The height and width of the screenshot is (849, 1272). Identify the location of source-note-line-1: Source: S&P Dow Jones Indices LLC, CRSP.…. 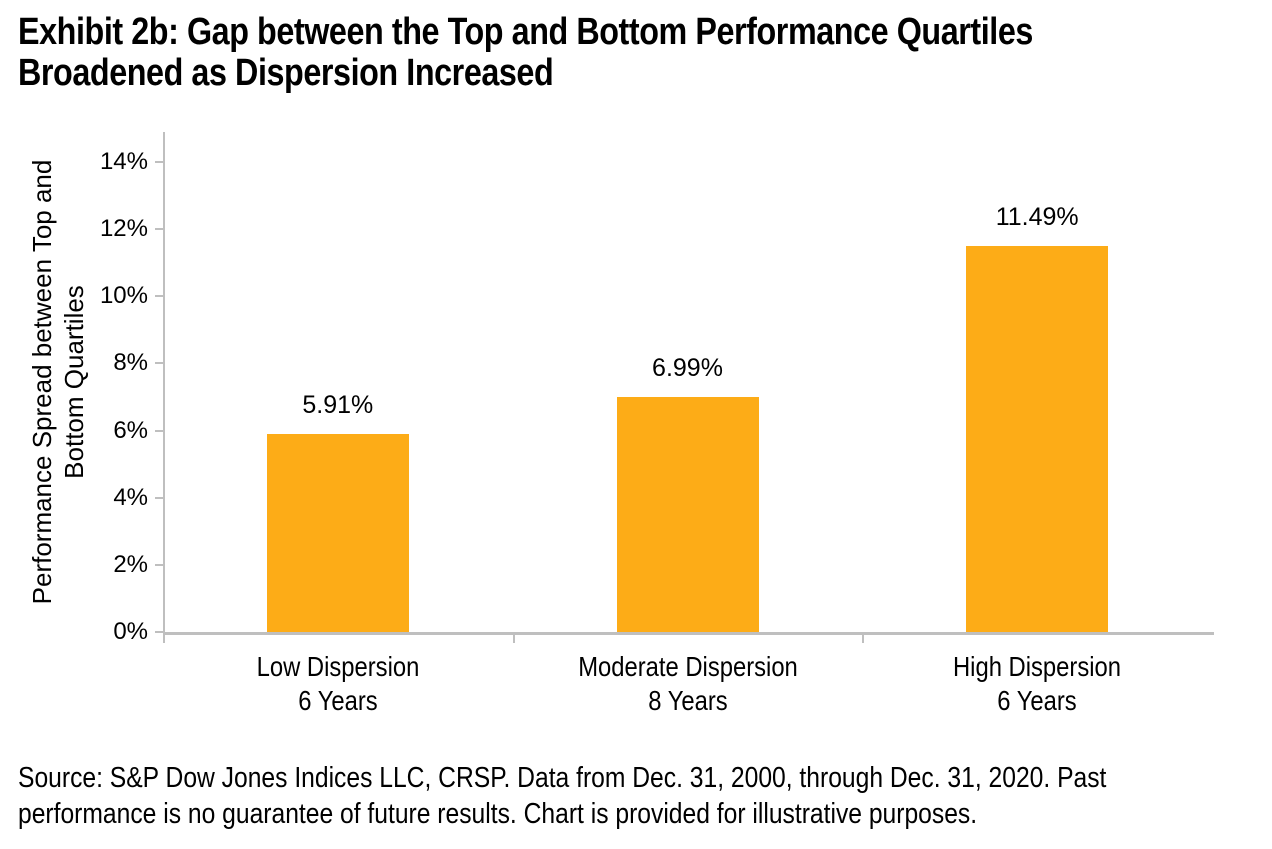
(562, 778).